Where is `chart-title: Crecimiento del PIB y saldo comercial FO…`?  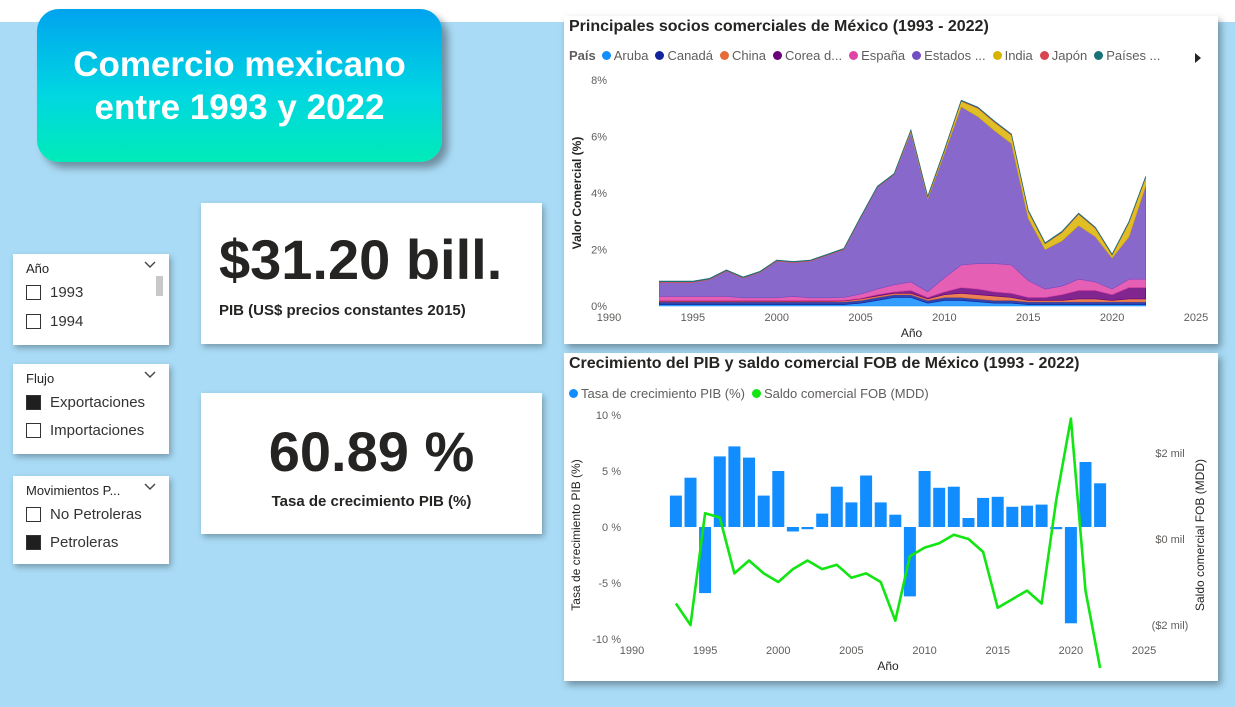
chart-title: Crecimiento del PIB y saldo comercial FO… is located at coordinates (824, 363).